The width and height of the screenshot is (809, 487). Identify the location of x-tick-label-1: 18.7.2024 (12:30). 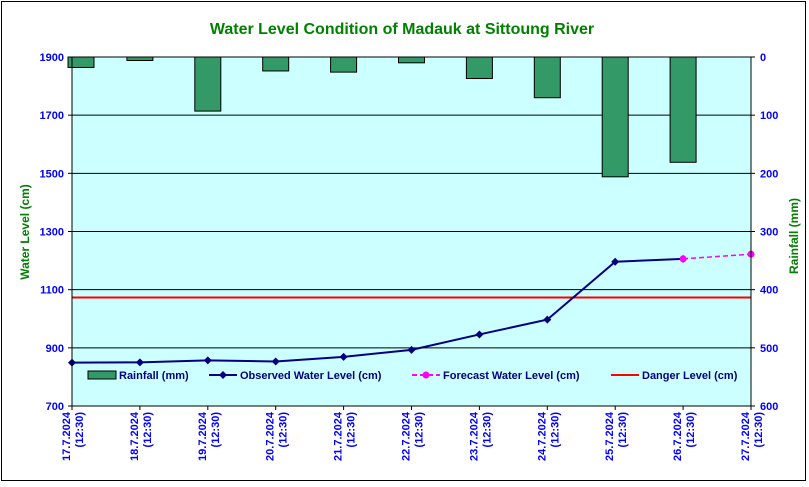
(141, 436).